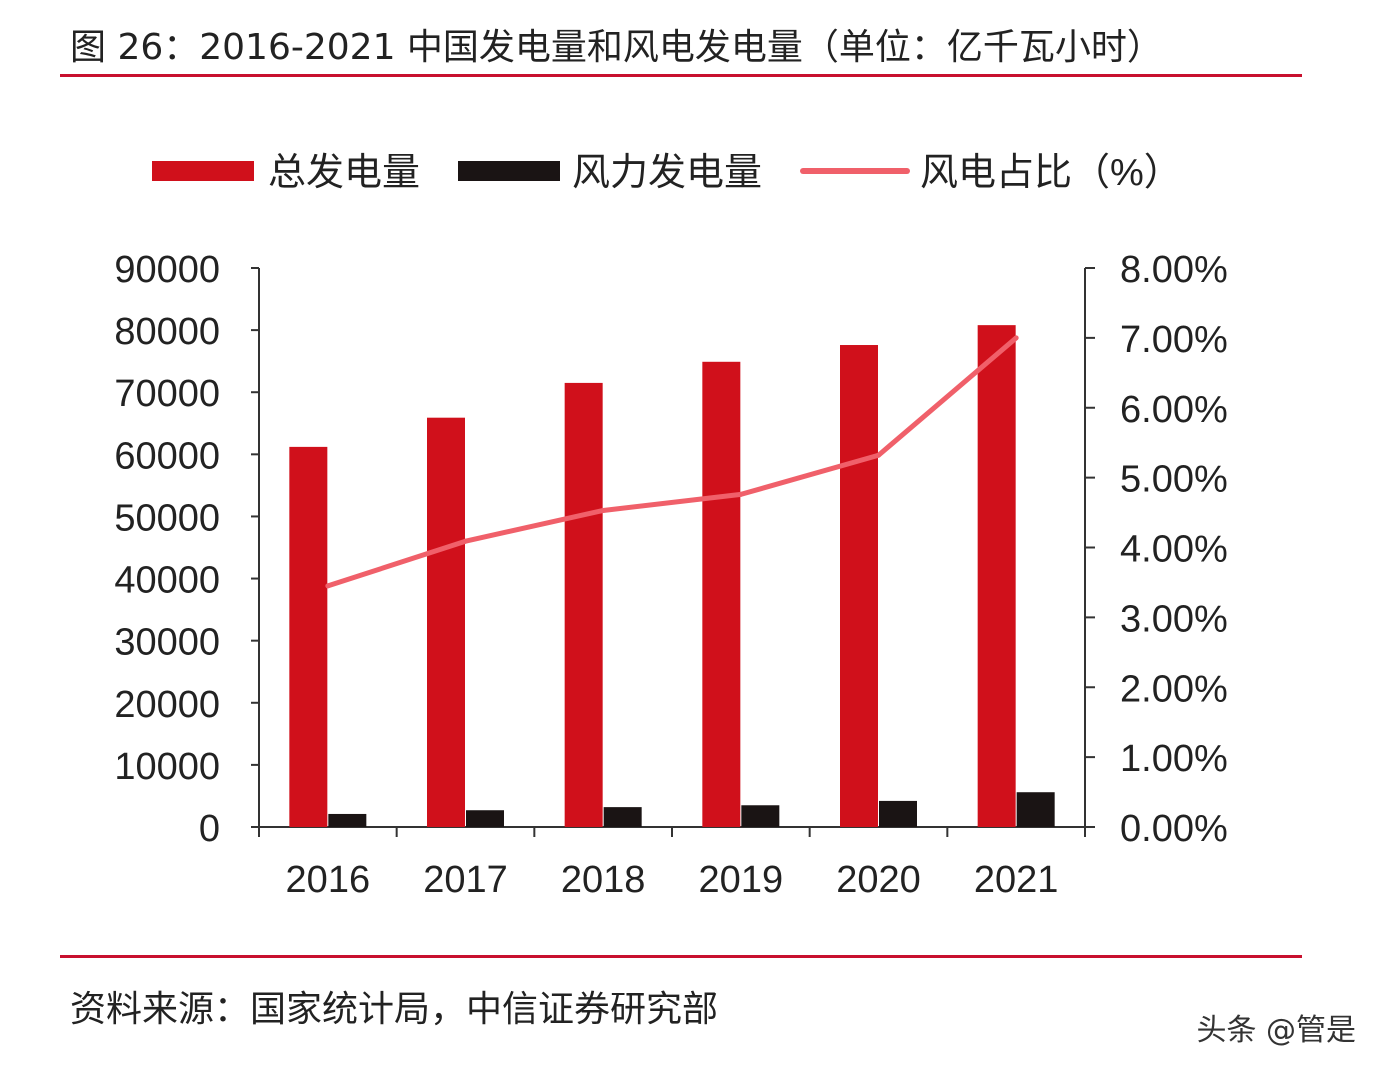 This screenshot has height=1072, width=1388. What do you see at coordinates (859, 586) in the screenshot?
I see `bar-total-2020` at bounding box center [859, 586].